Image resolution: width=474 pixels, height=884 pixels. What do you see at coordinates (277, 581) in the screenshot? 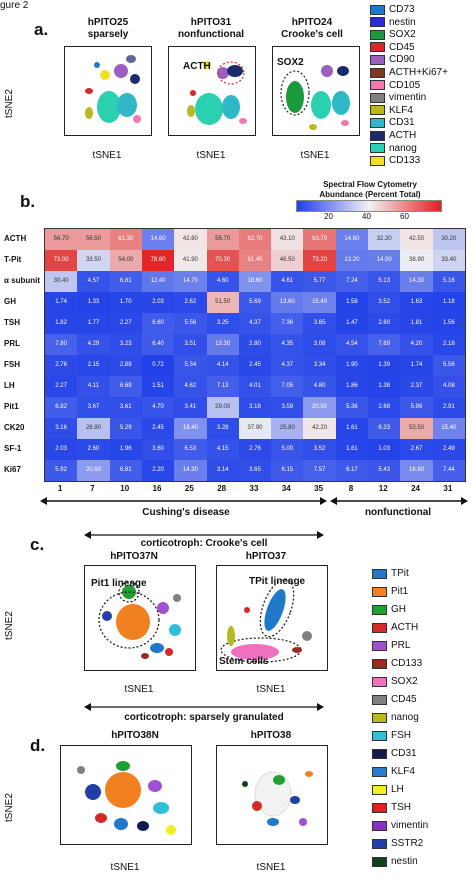
I see `annotation-tpit-lineage: TPit lineage` at bounding box center [277, 581].